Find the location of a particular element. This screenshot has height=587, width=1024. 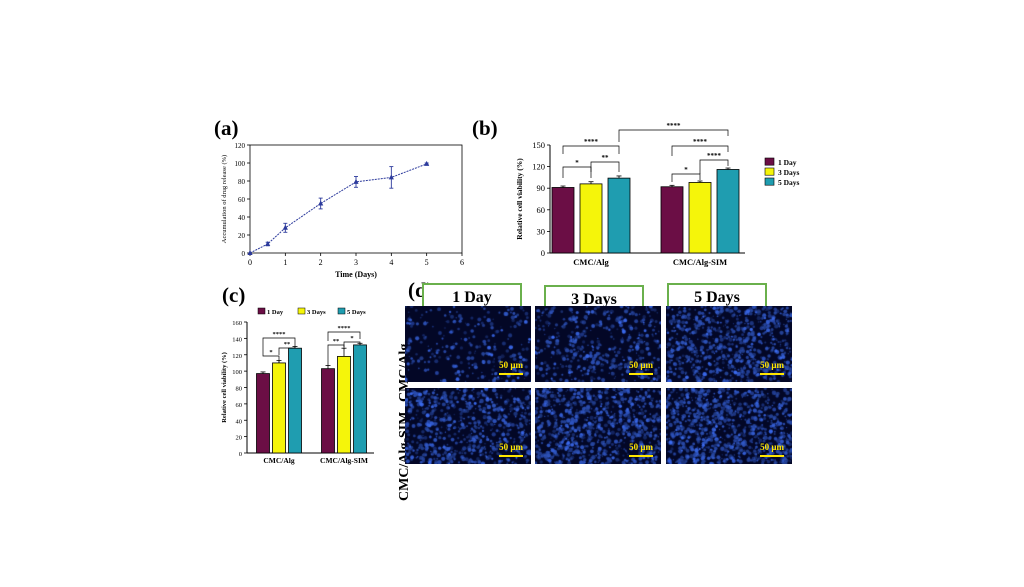

y-tick-label: 160 is located at coordinates (237, 323).